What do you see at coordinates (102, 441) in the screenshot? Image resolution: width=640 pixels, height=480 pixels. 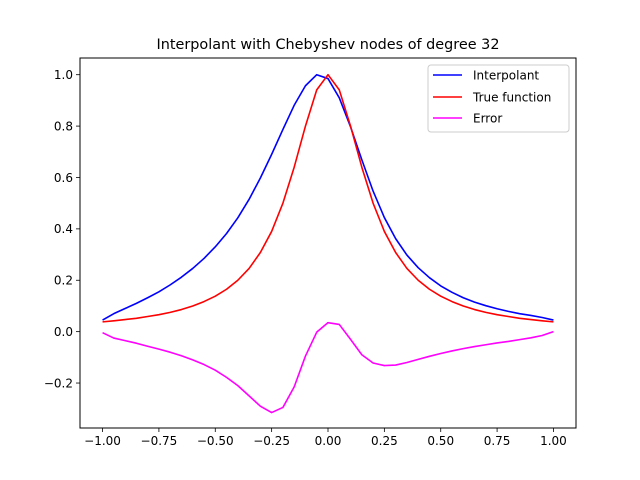 I see `x-tick-label: −1.00` at bounding box center [102, 441].